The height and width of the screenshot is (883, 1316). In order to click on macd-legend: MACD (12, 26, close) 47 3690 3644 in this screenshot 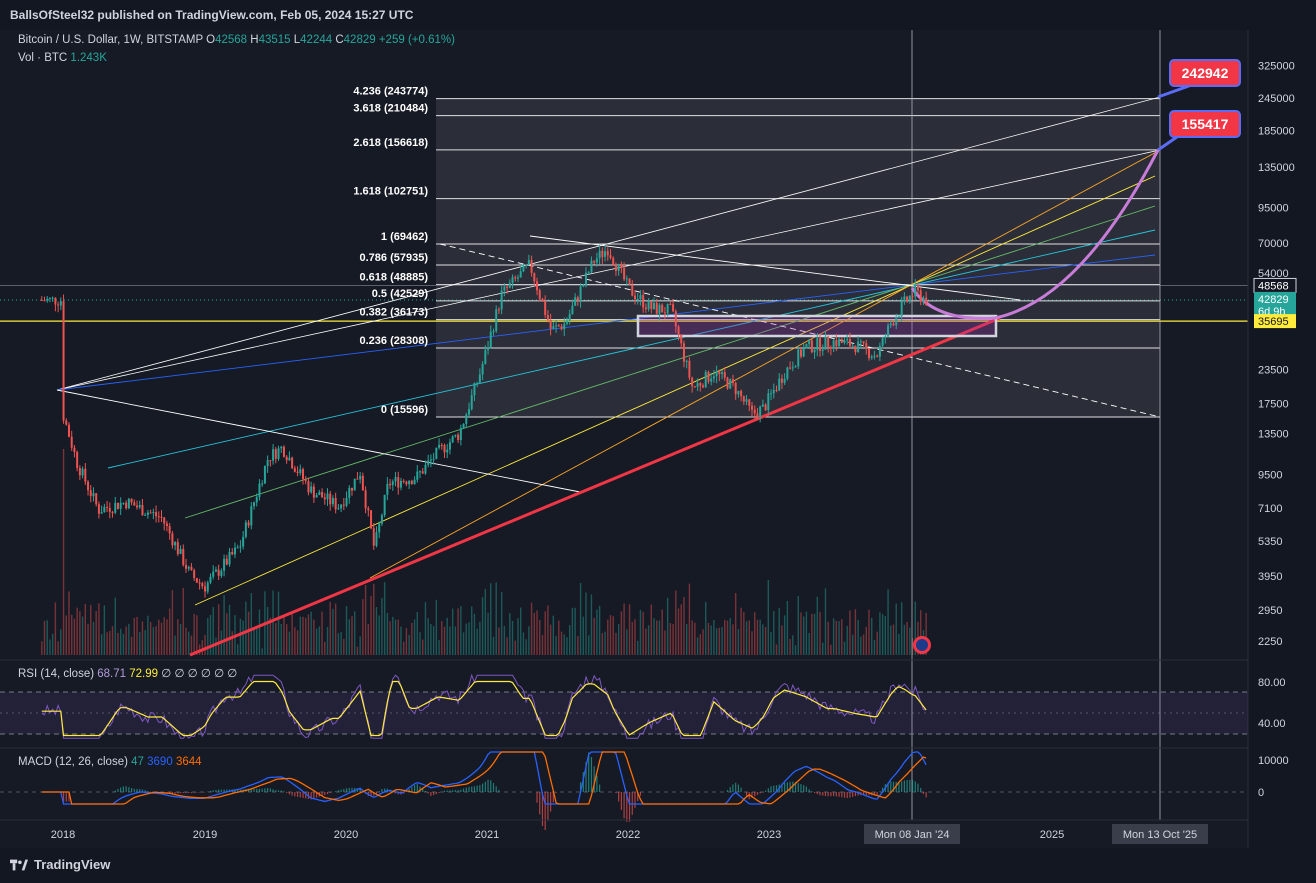, I will do `click(110, 762)`.